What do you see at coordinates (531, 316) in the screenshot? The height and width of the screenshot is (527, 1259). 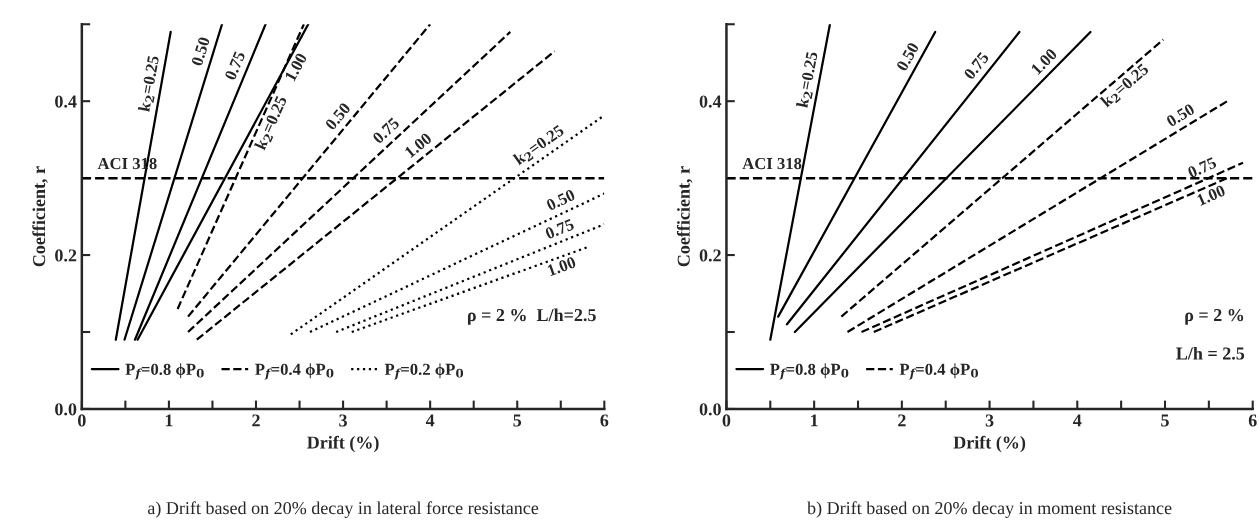 I see `annotation: ρ = 2 % L/h=2.5` at bounding box center [531, 316].